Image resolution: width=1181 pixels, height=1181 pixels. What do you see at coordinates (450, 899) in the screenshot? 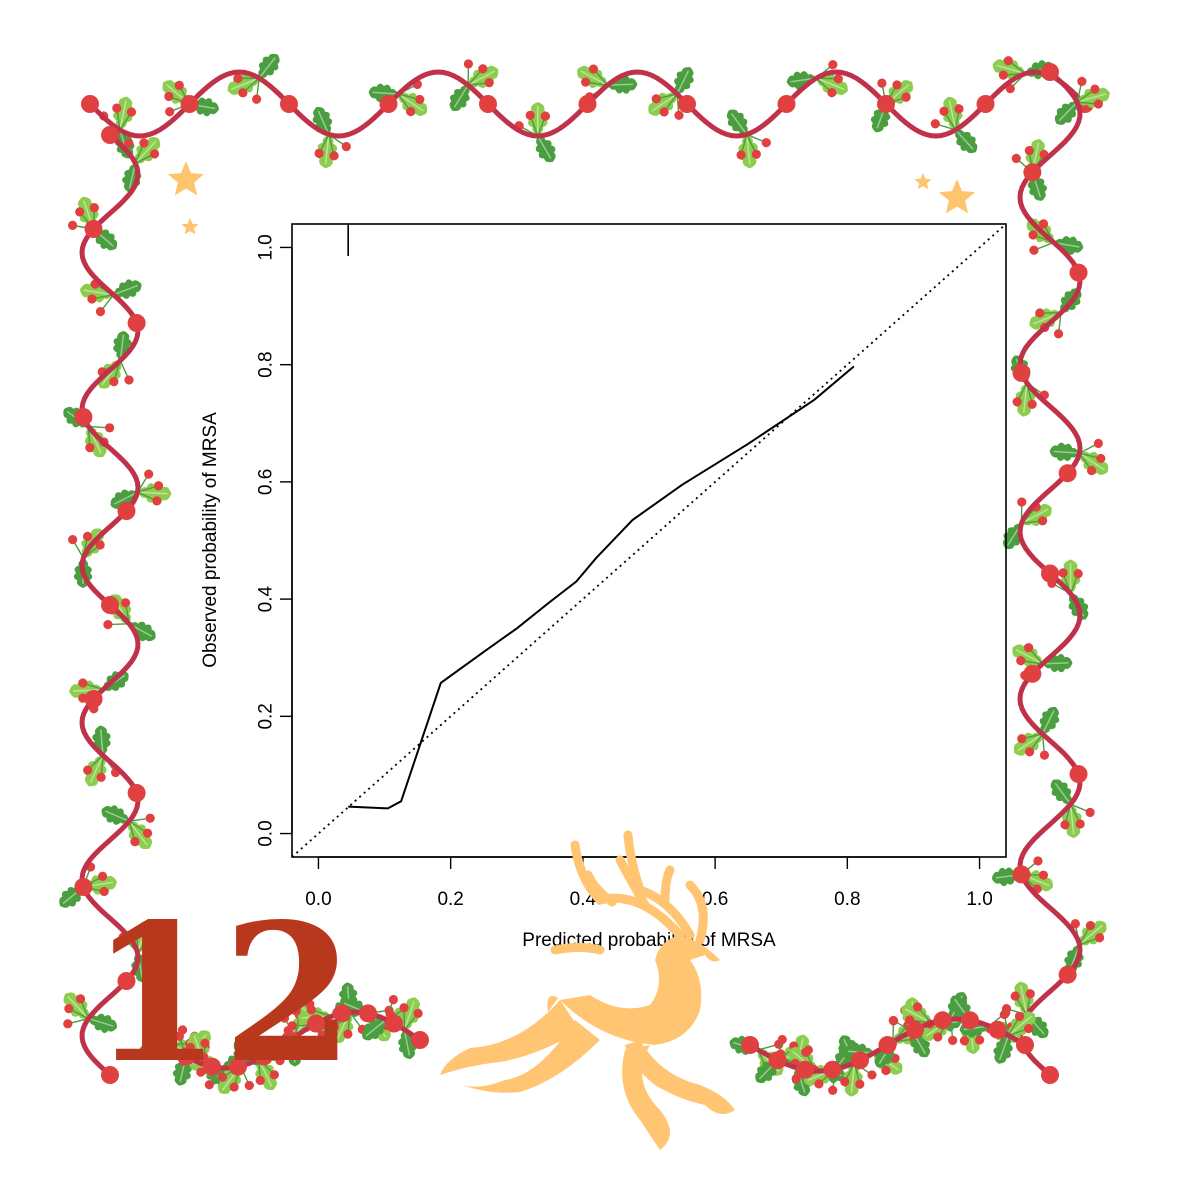
I see `x-tick-label: 0.2` at bounding box center [450, 899].